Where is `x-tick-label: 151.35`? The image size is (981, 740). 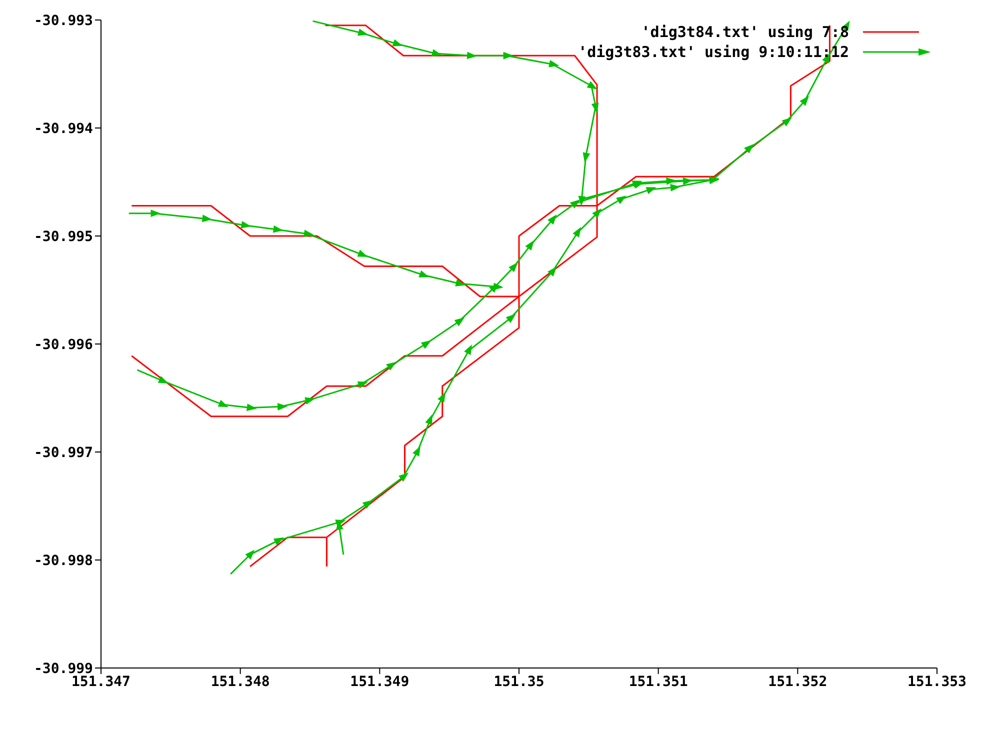 x-tick-label: 151.35 is located at coordinates (519, 682).